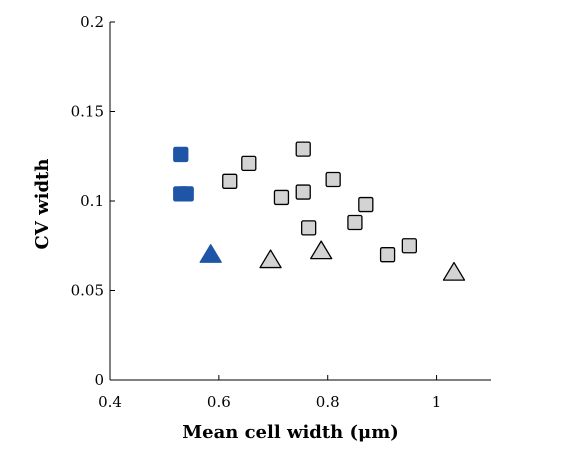 Image resolution: width=568 pixels, height=454 pixels. I want to click on x-axis-title: Mean cell width (μm), so click(290, 432).